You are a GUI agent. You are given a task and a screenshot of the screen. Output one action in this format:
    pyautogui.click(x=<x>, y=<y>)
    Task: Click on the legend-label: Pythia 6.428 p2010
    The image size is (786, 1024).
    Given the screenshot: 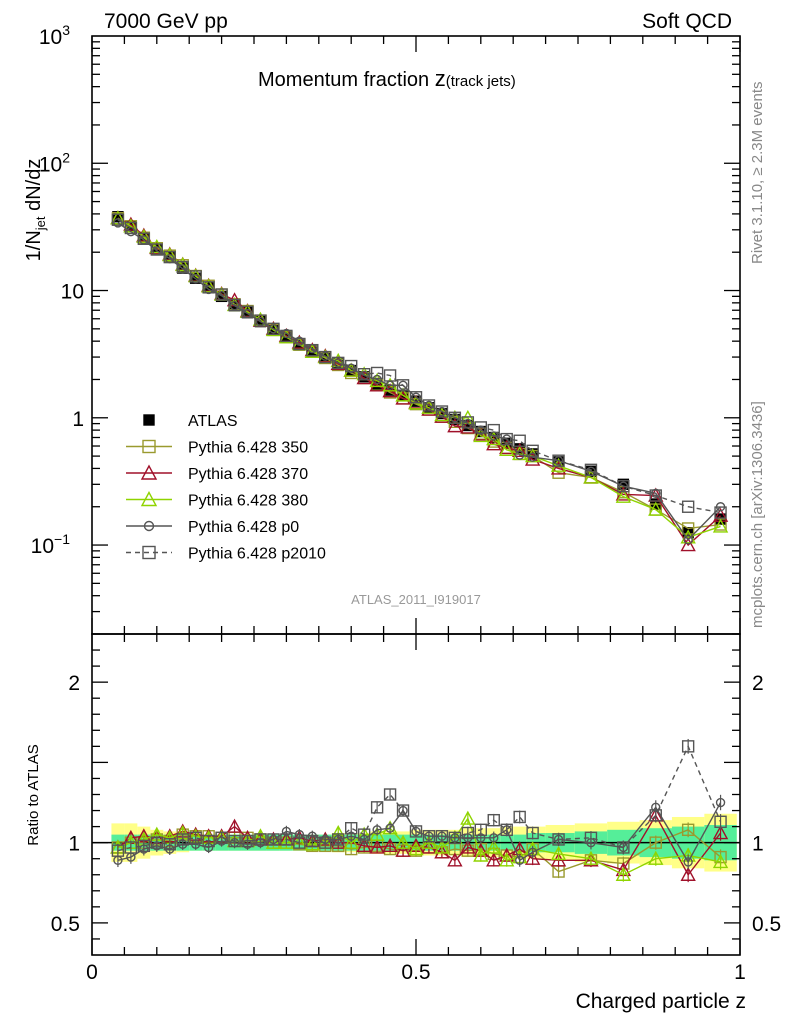 What is the action you would take?
    pyautogui.click(x=257, y=554)
    